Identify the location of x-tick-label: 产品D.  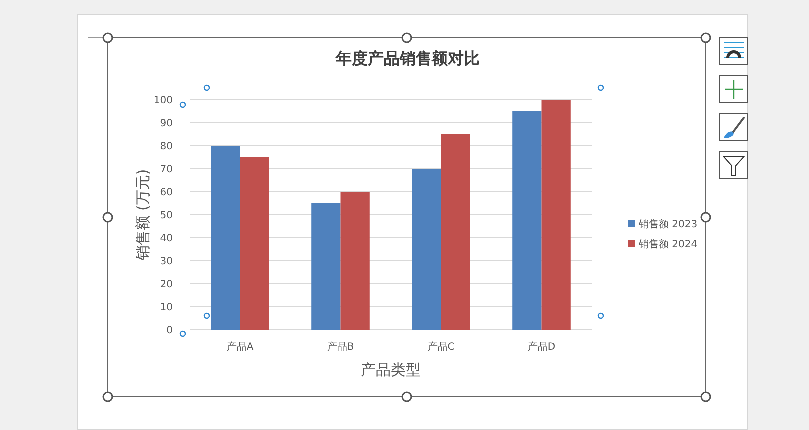
(542, 347).